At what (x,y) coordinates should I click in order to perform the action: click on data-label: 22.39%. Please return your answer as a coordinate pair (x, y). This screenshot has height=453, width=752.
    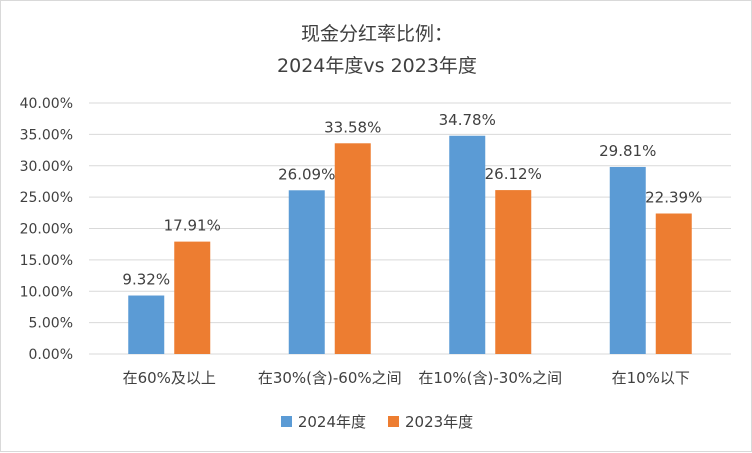
    Looking at the image, I should click on (673, 198).